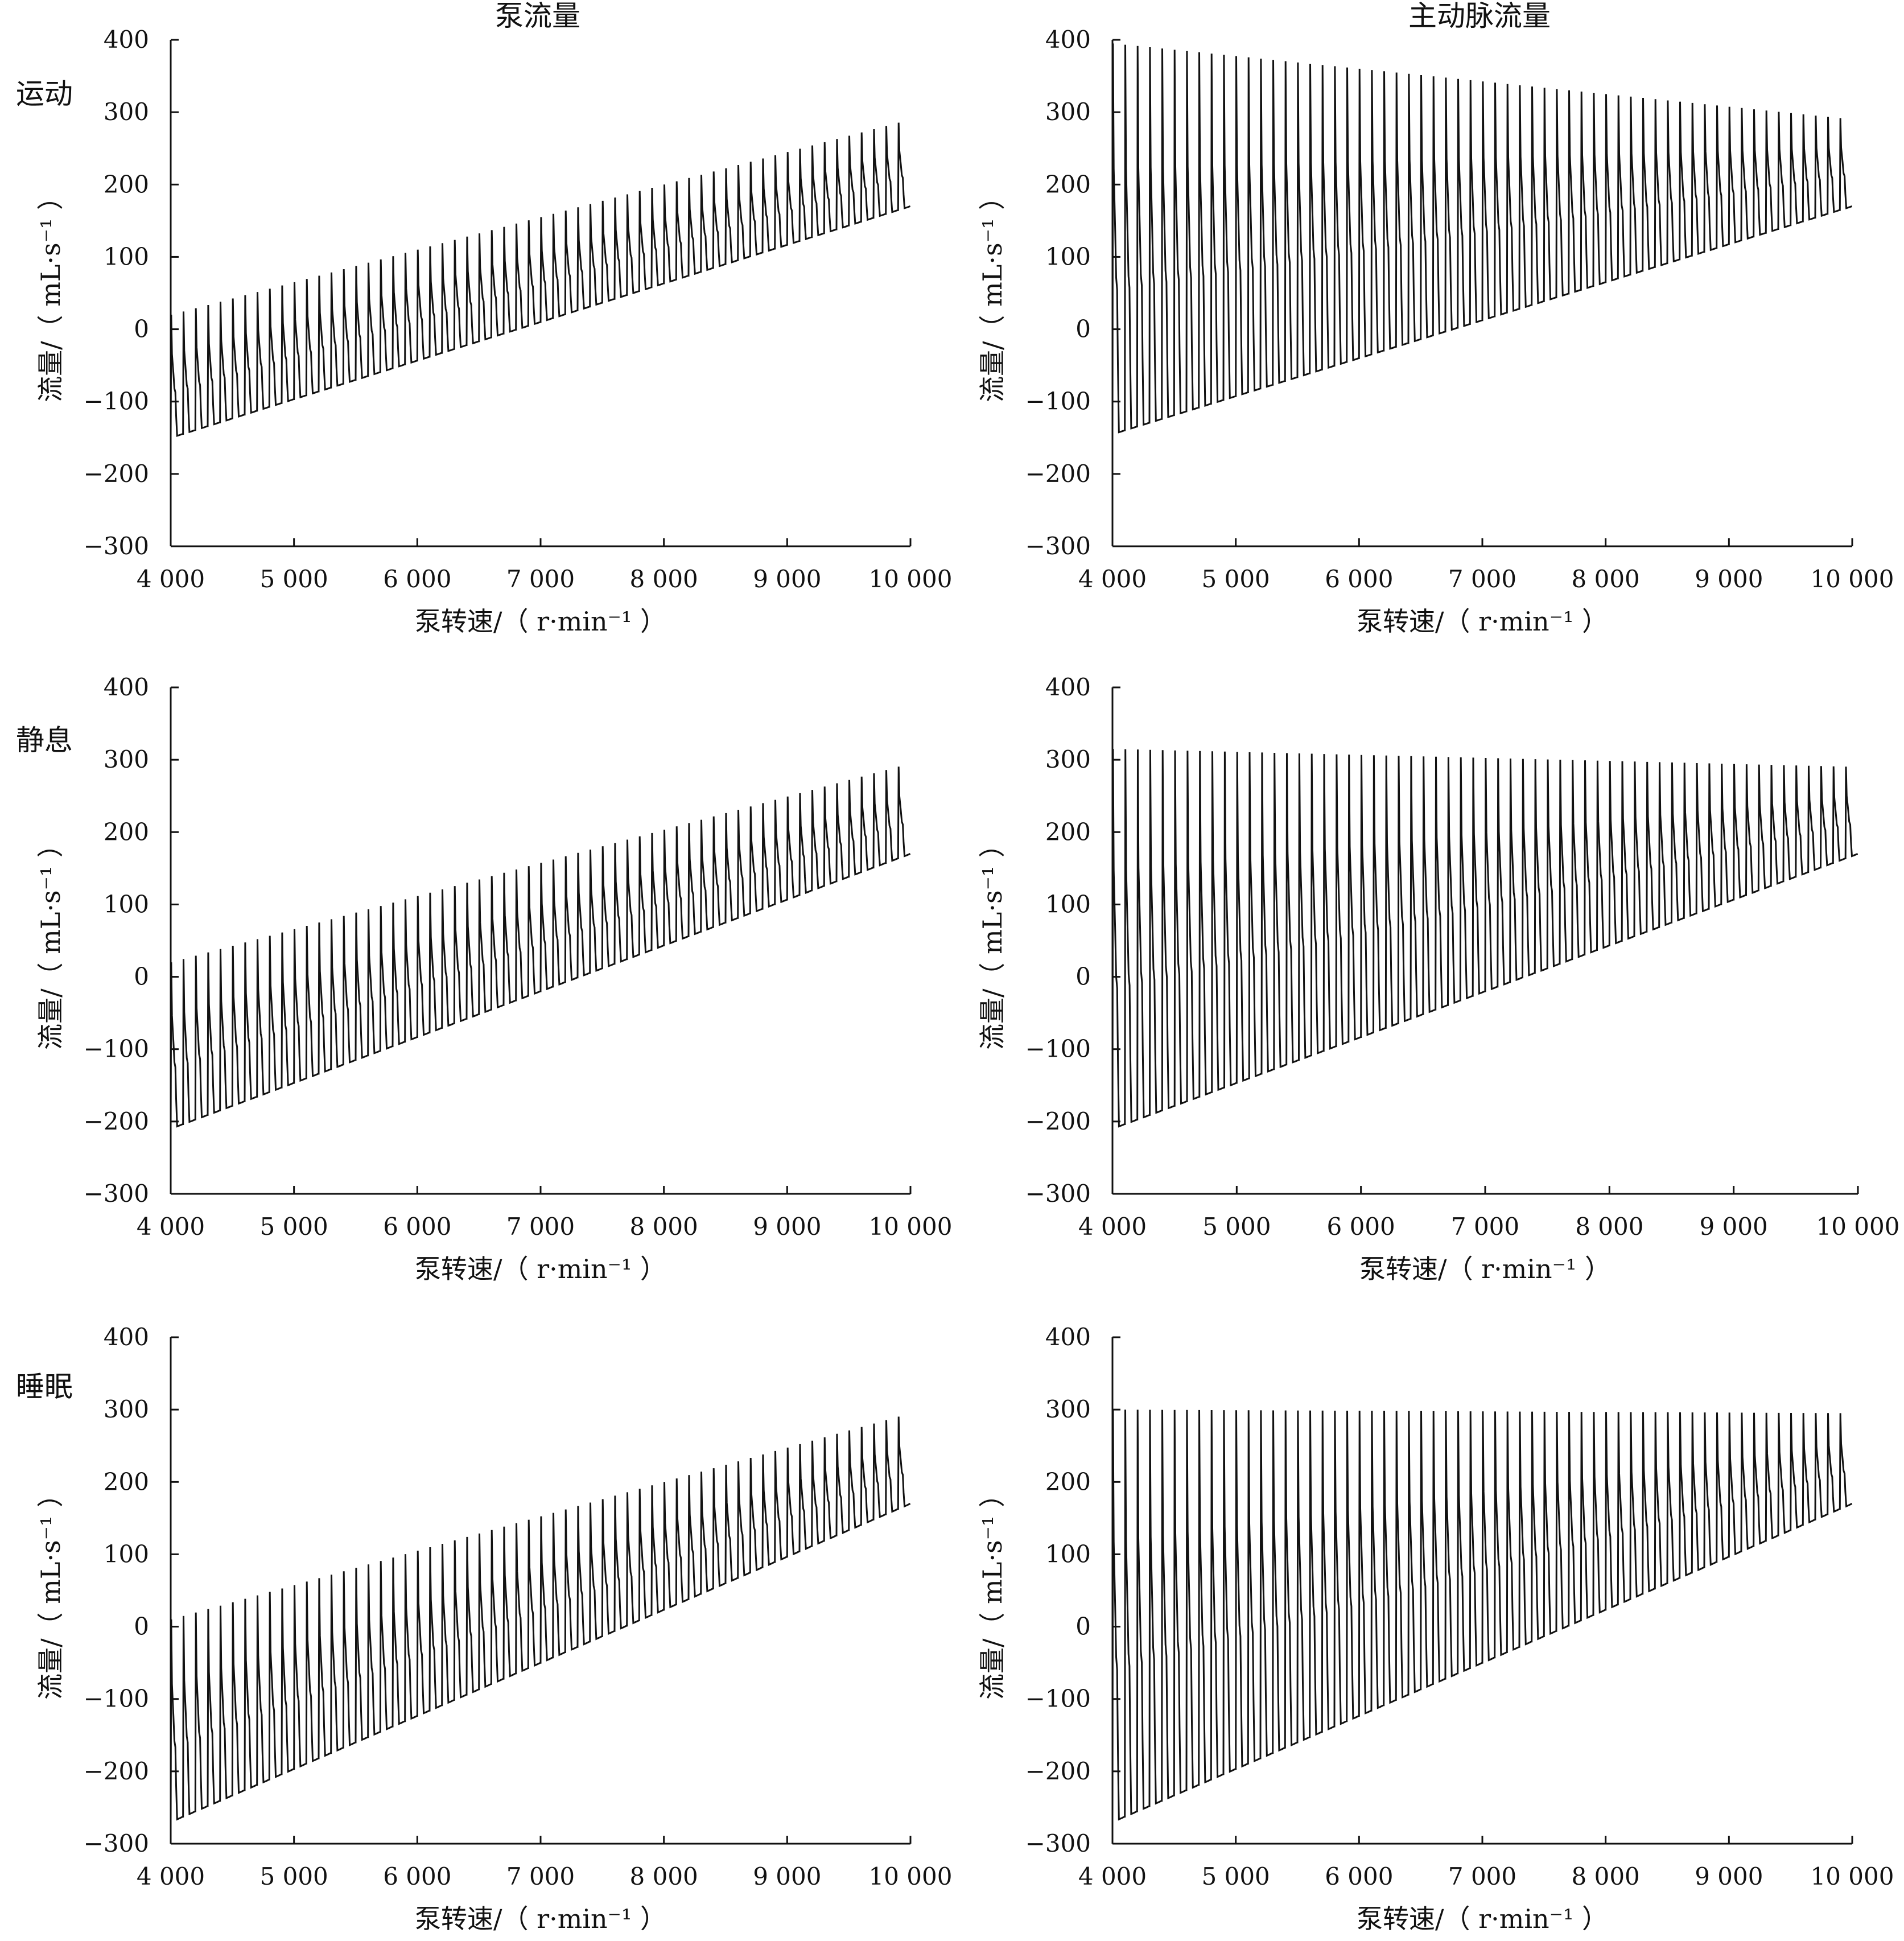 Image resolution: width=1904 pixels, height=1941 pixels. I want to click on row-label-exercise: 运动, so click(45, 93).